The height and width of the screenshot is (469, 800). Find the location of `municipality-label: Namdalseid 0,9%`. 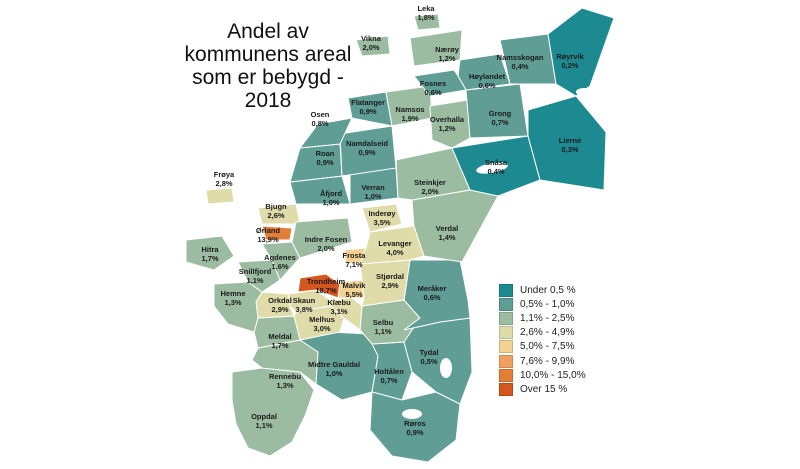

municipality-label: Namdalseid 0,9% is located at coordinates (367, 148).